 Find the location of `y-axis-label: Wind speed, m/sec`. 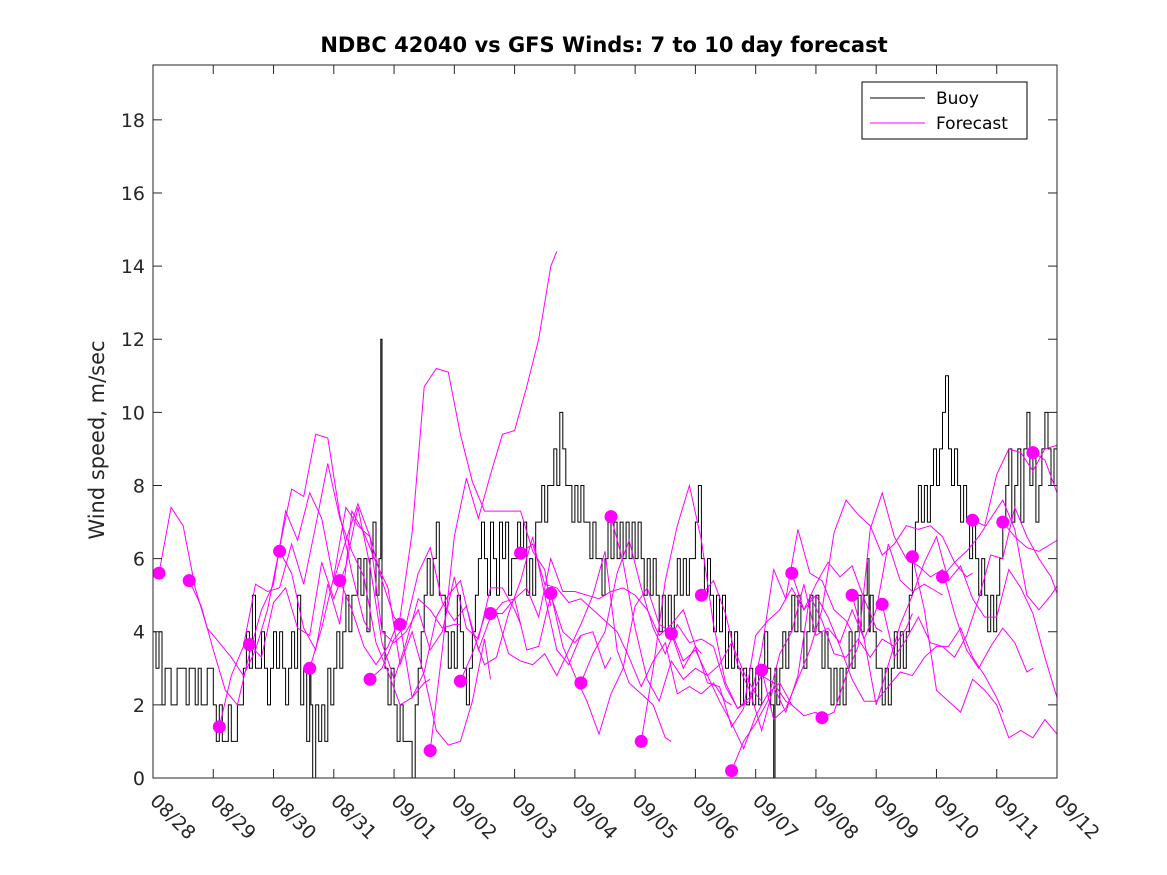

y-axis-label: Wind speed, m/sec is located at coordinates (97, 439).